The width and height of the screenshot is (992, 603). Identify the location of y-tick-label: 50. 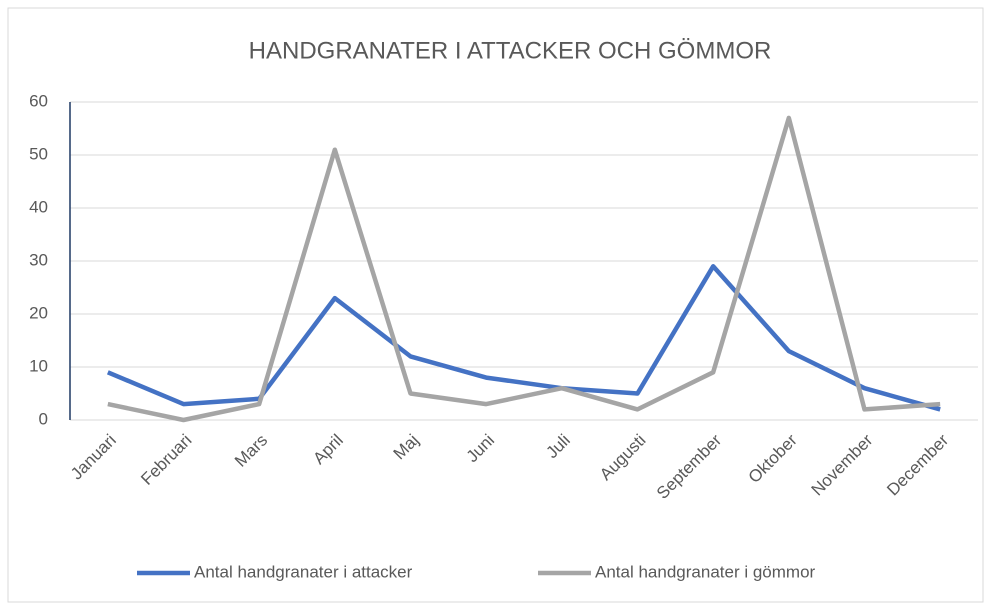
(38, 153).